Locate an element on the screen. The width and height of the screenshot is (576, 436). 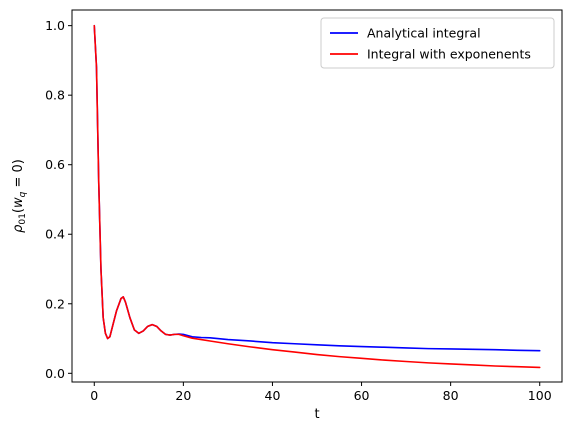
x-axis-label: t is located at coordinates (316, 414).